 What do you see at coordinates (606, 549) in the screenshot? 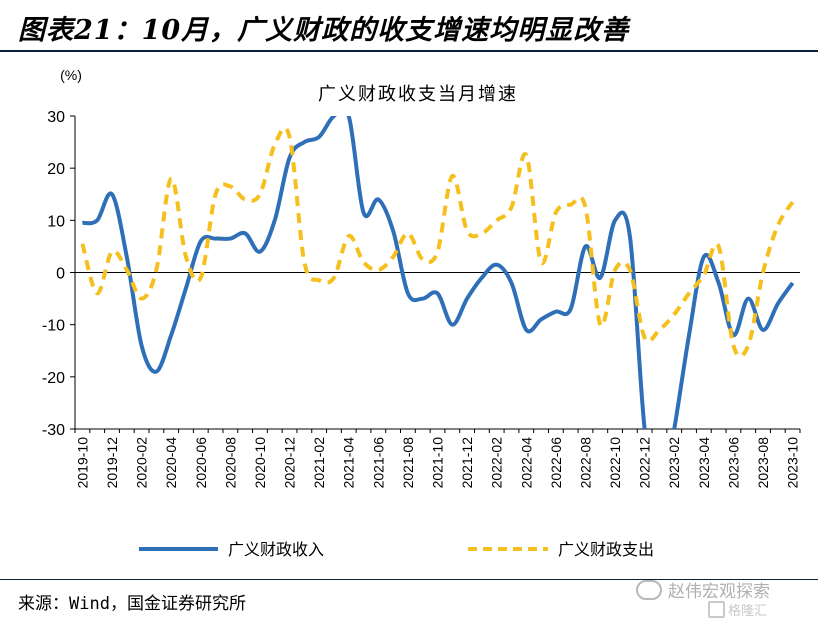
I see `legend-label-expenditure: 广义财政支出` at bounding box center [606, 549].